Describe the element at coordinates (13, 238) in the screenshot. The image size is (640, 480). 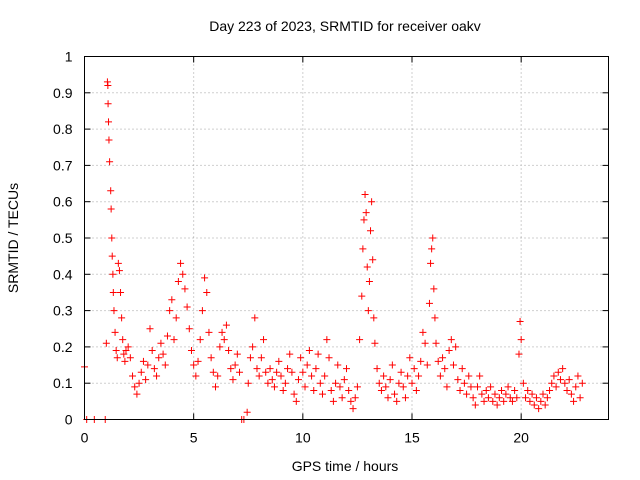
I see `y-axis-title: SRMTID / TECUs` at that location.